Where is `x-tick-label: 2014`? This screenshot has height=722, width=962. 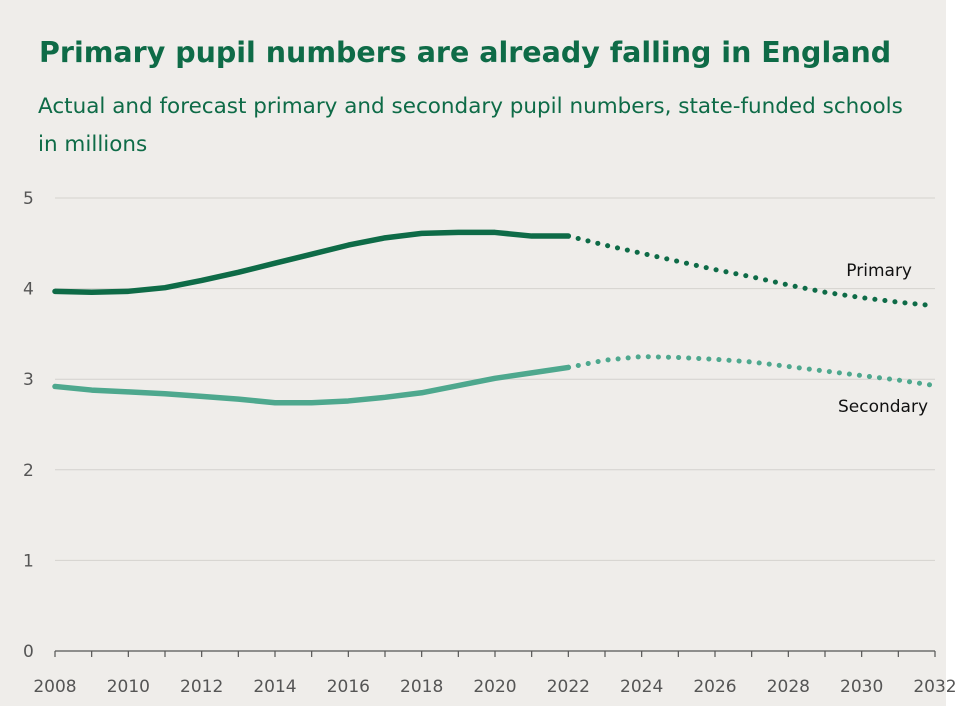 x-tick-label: 2014 is located at coordinates (274, 687).